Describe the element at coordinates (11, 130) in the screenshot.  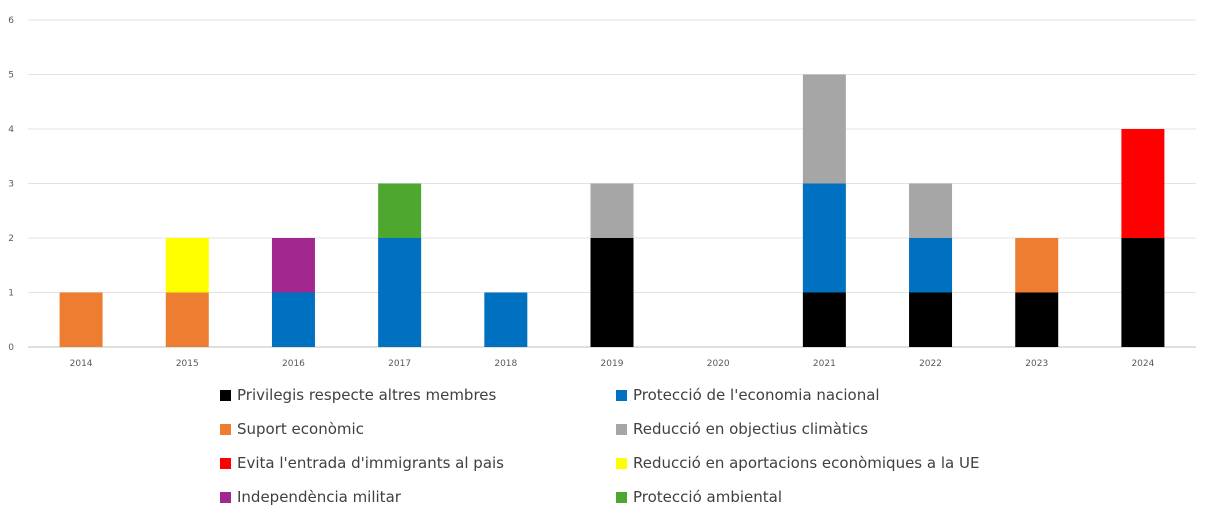
I see `y-tick-label: 4` at that location.